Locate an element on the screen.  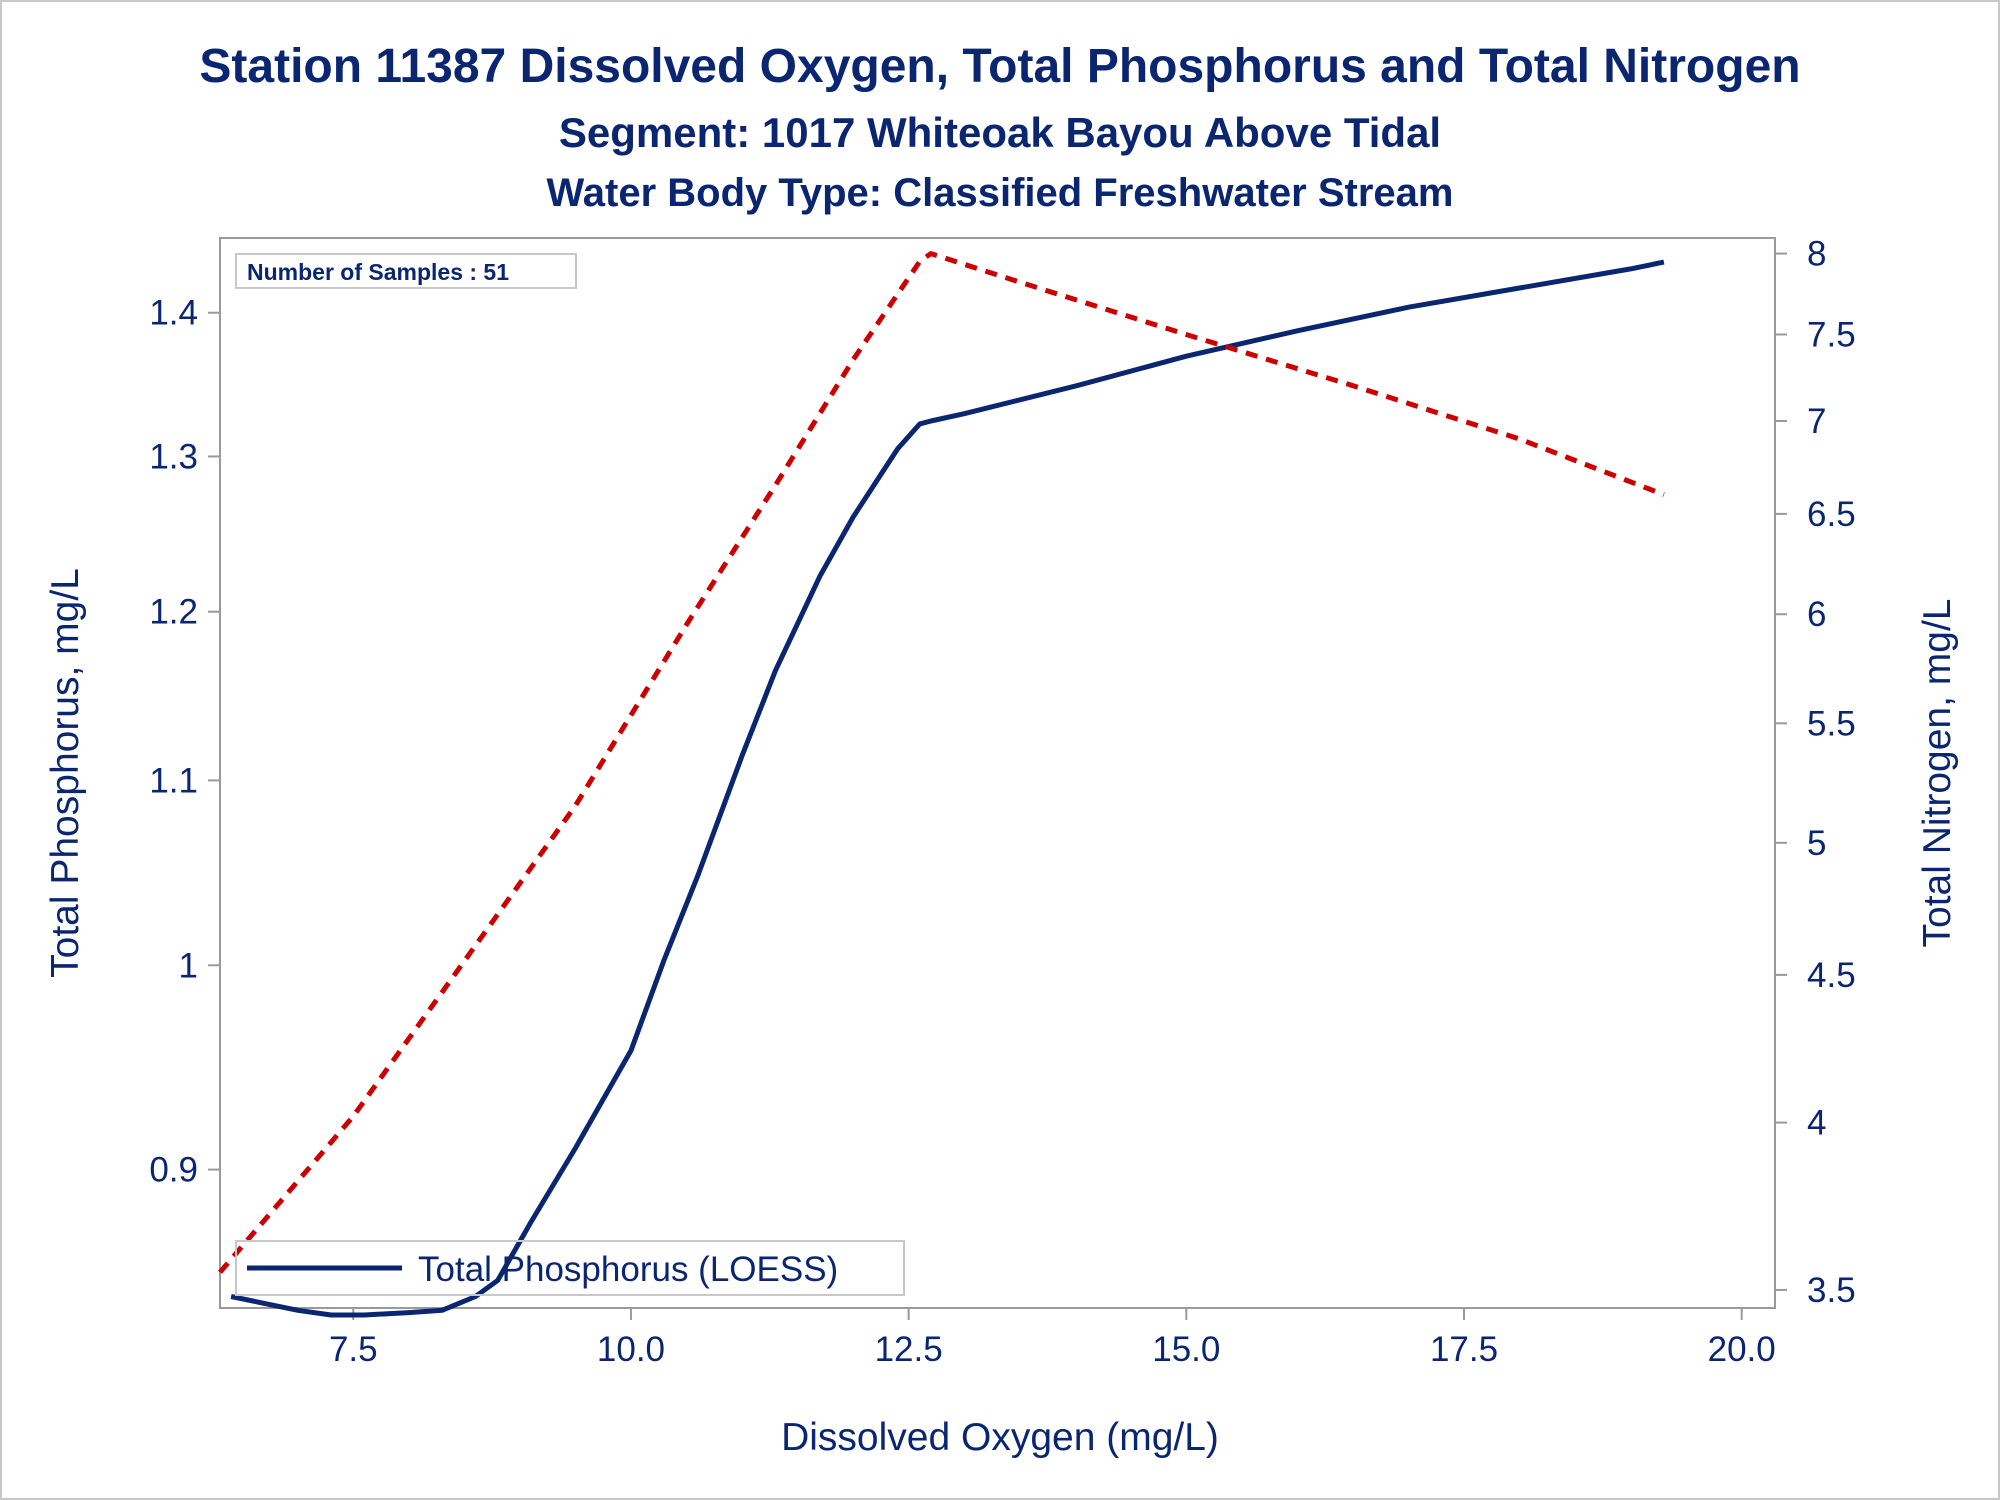
y2-tick-label: 6 is located at coordinates (1816, 614).